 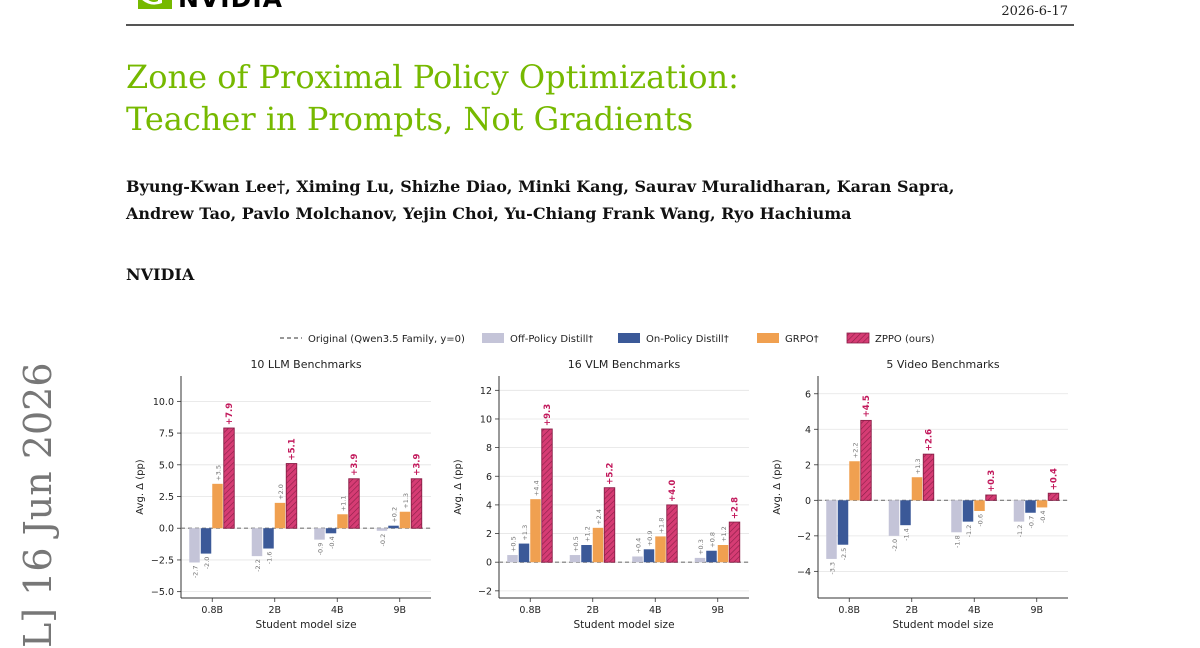 I want to click on y-tick-label: 10, so click(x=486, y=419).